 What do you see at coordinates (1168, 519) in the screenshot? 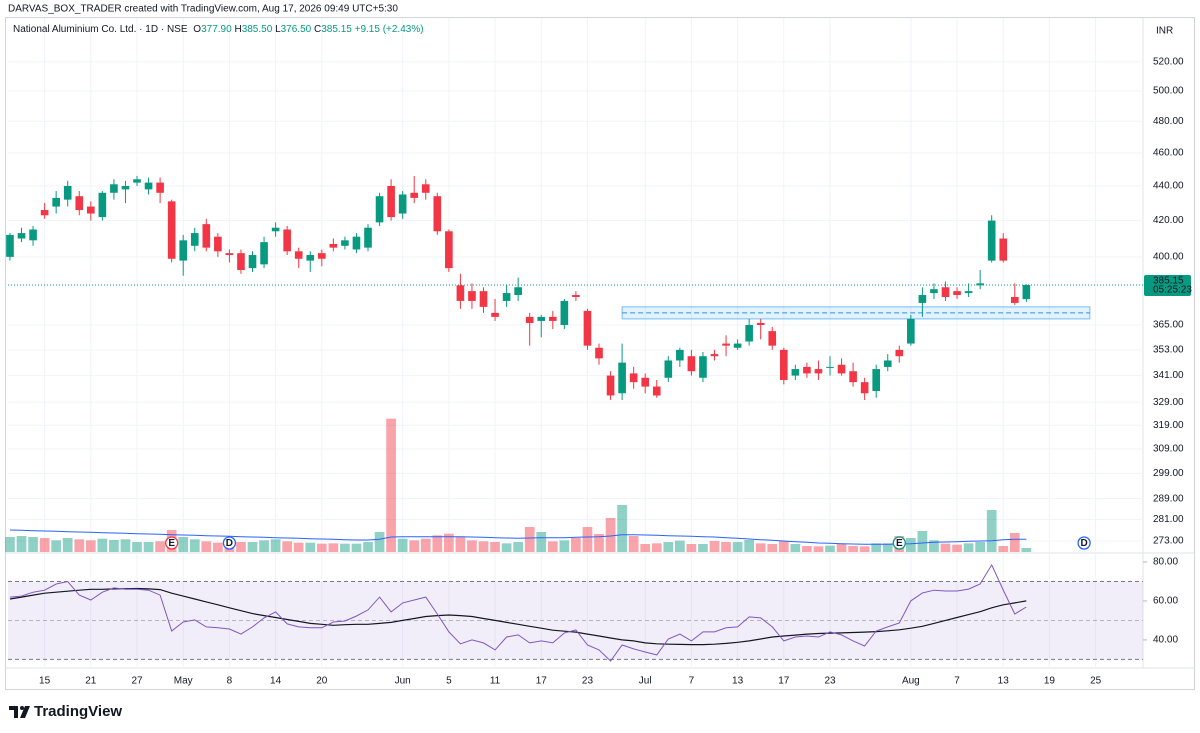
I see `y-tick-label: 281.00` at bounding box center [1168, 519].